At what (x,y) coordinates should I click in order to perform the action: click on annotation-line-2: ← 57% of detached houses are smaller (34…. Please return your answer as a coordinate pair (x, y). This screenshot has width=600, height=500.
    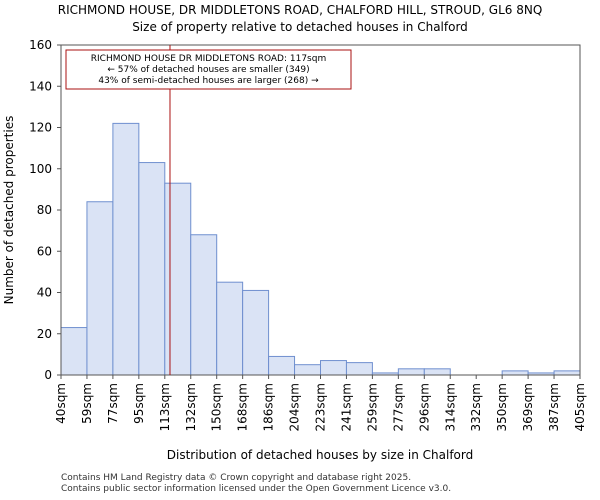
    Looking at the image, I should click on (208, 70).